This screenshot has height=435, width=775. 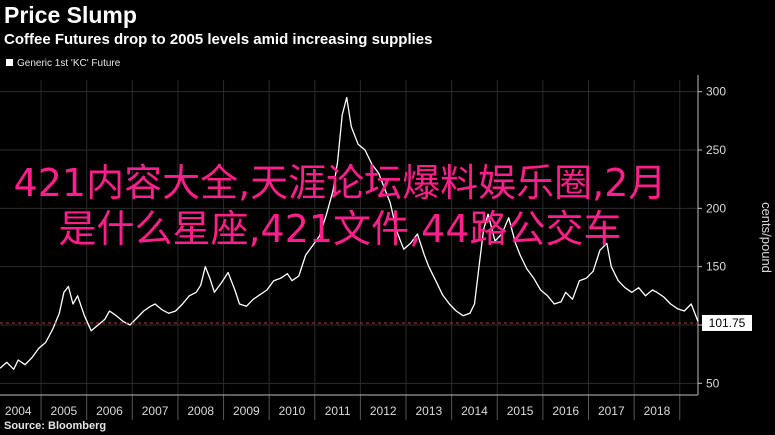 I want to click on y-tick-label: 300, so click(x=716, y=92).